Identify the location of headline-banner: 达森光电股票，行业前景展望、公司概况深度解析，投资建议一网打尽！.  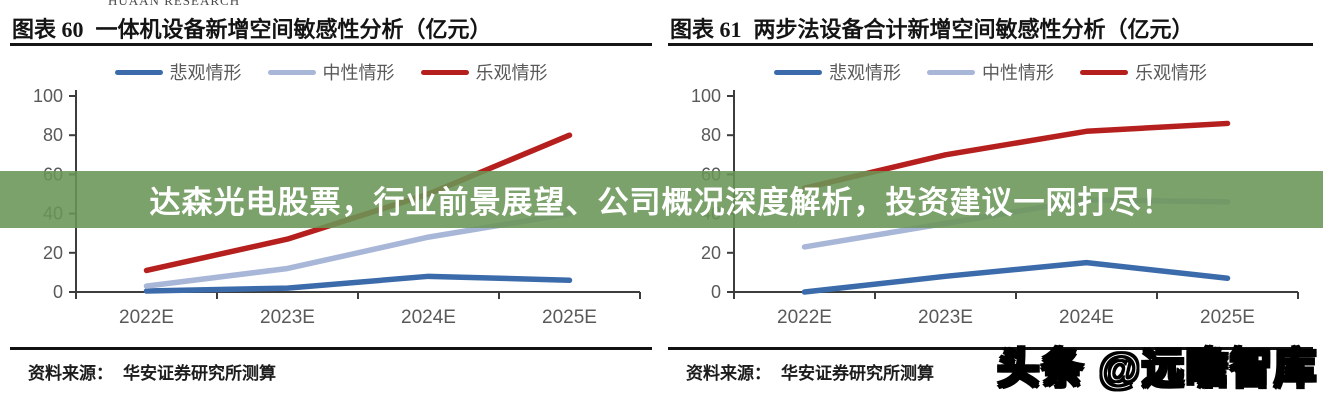
(661, 199).